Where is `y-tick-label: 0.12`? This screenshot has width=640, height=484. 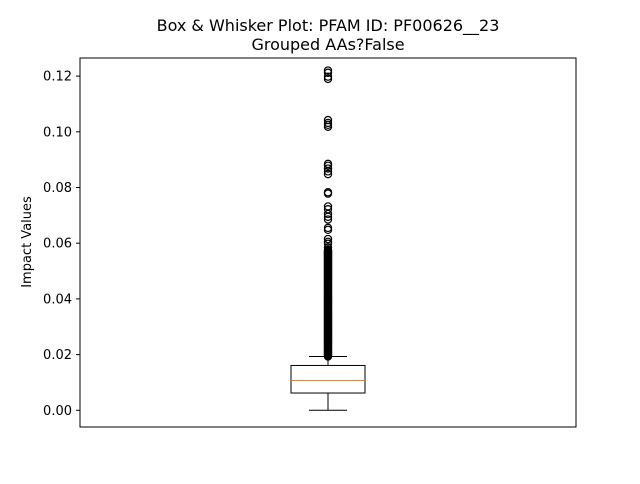
y-tick-label: 0.12 is located at coordinates (57, 77).